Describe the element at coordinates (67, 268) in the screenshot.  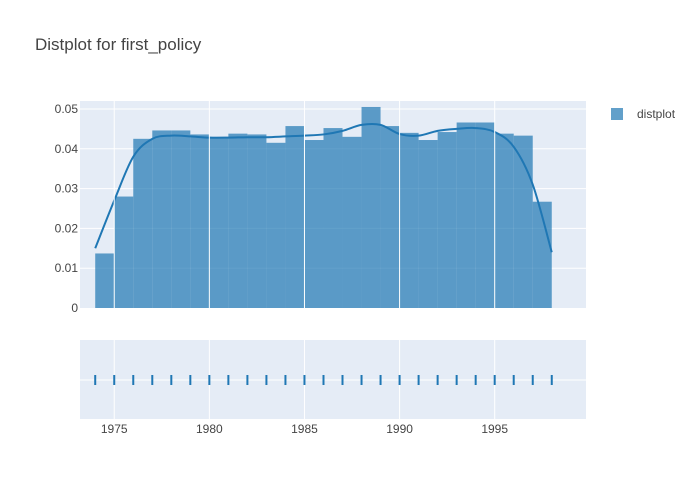
I see `y-tick-label: 0.01` at that location.